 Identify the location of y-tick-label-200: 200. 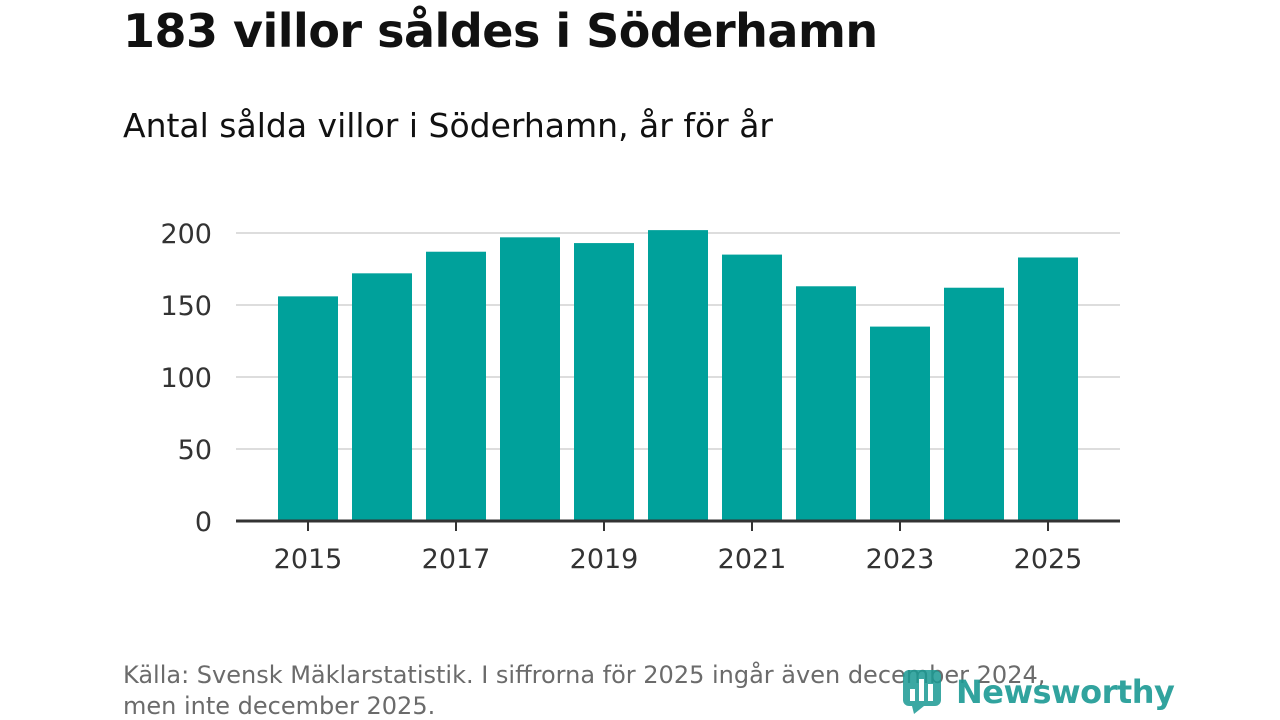
(186, 234).